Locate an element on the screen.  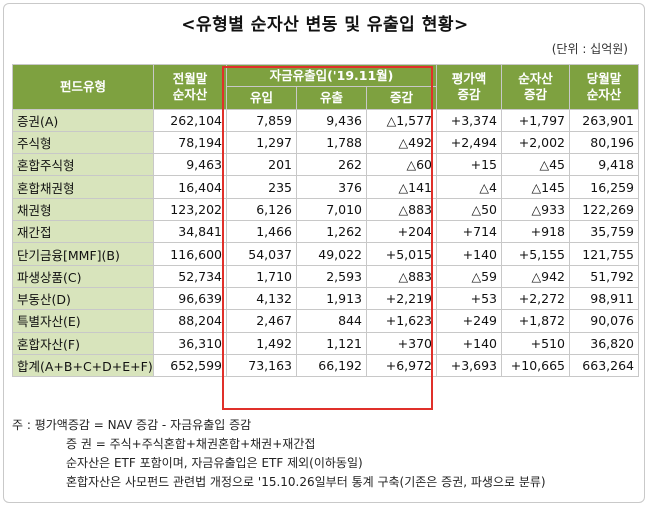
cell-prev: 36,310 is located at coordinates (190, 343).